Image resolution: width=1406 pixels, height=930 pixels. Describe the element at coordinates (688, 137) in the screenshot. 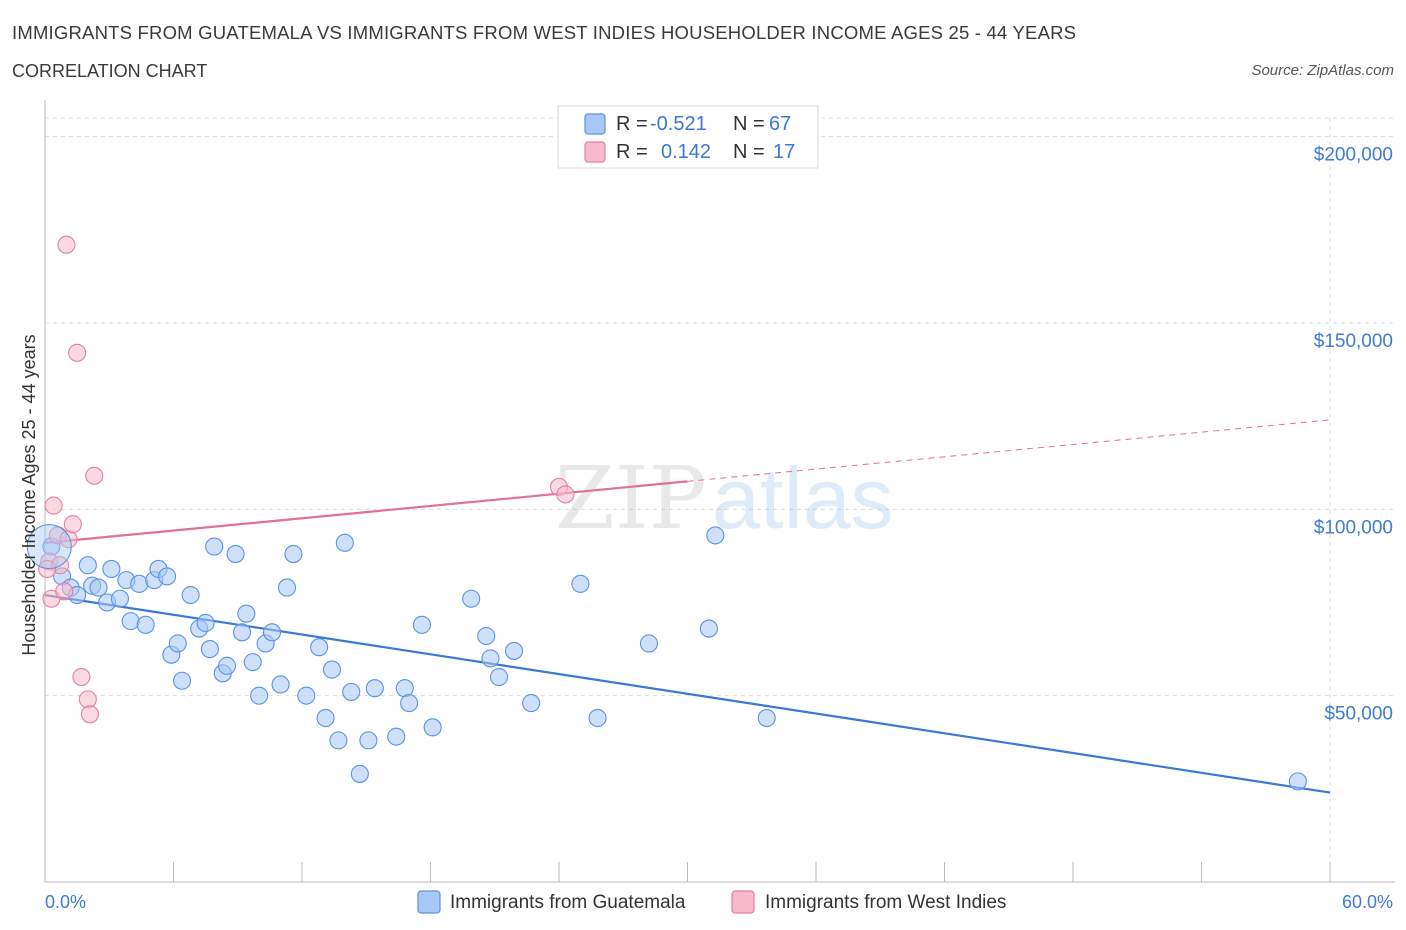

I see `correlation-legend: R = -0.521 N = 67 R = 0.142 N = 17` at that location.